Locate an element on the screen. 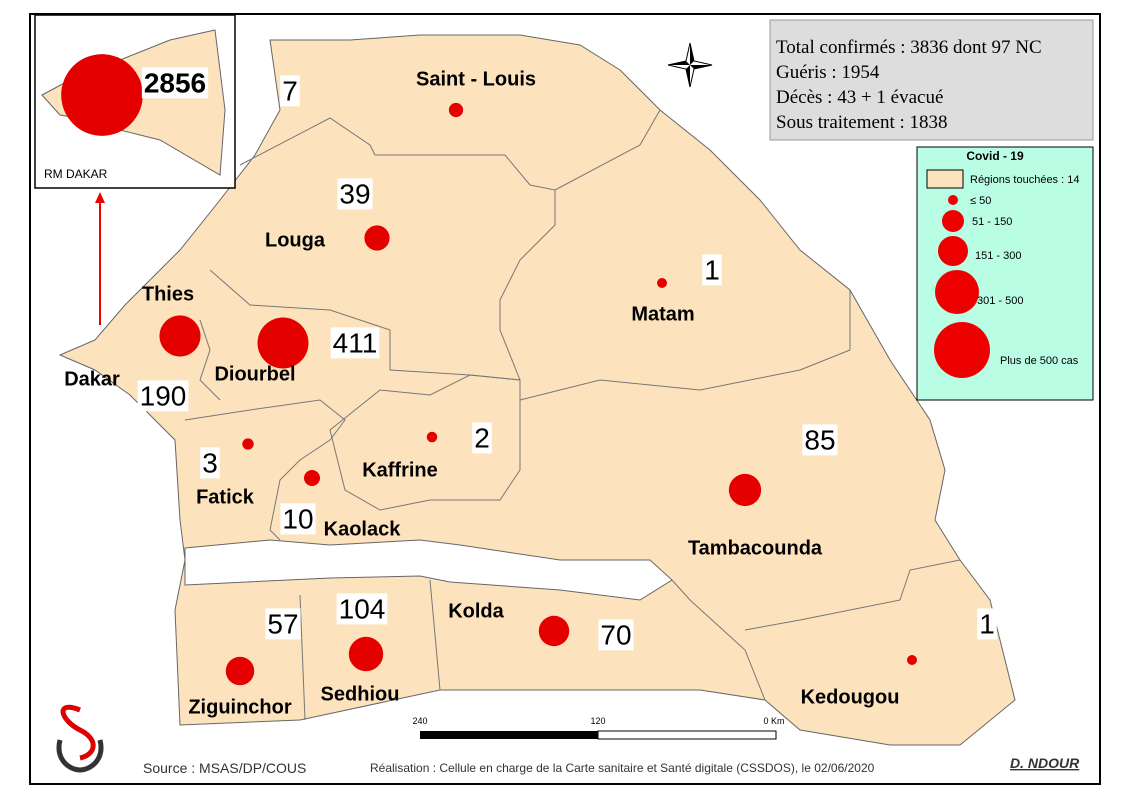  legend-item: 51 - 150 is located at coordinates (992, 222).